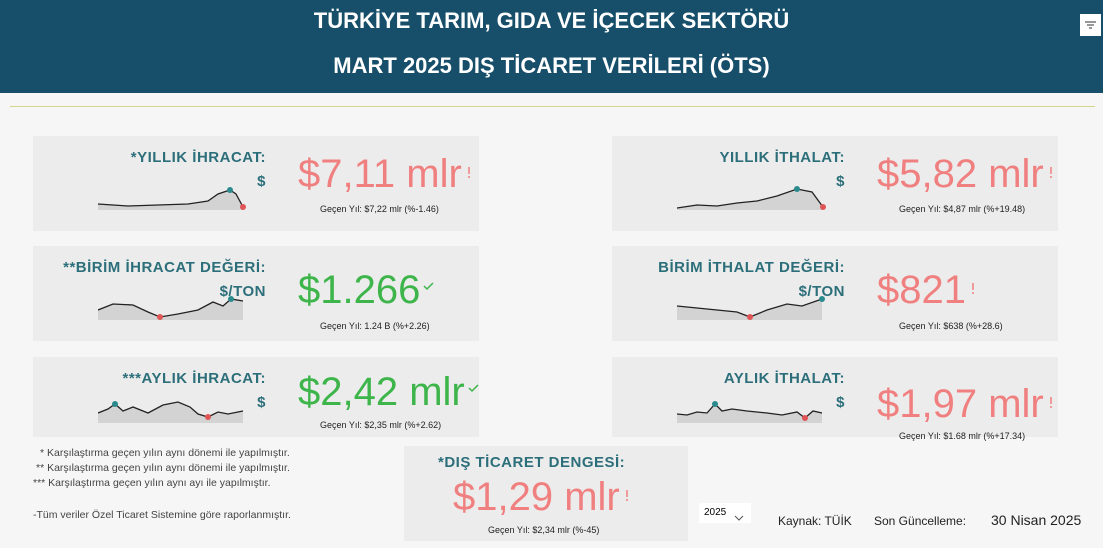  Describe the element at coordinates (784, 378) in the screenshot. I see `card-label: AYLIK İTHALAT:` at that location.